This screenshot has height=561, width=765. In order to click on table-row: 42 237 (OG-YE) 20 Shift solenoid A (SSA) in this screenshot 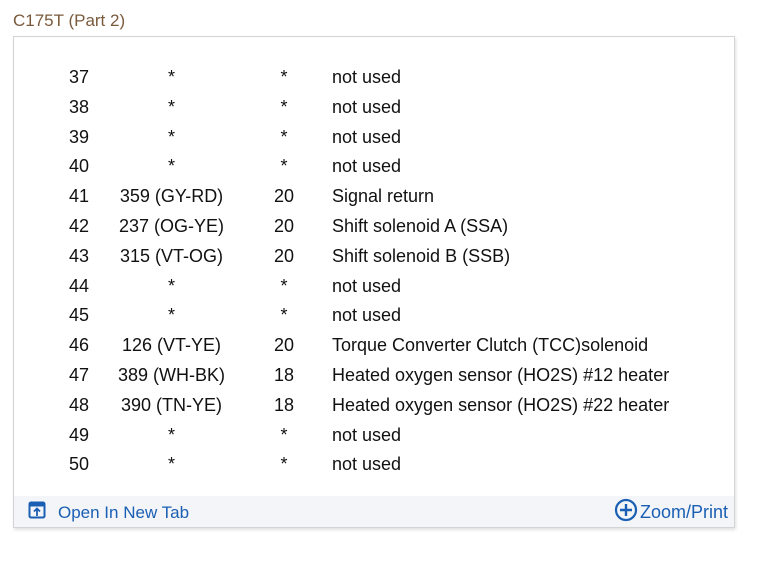, I will do `click(374, 229)`.